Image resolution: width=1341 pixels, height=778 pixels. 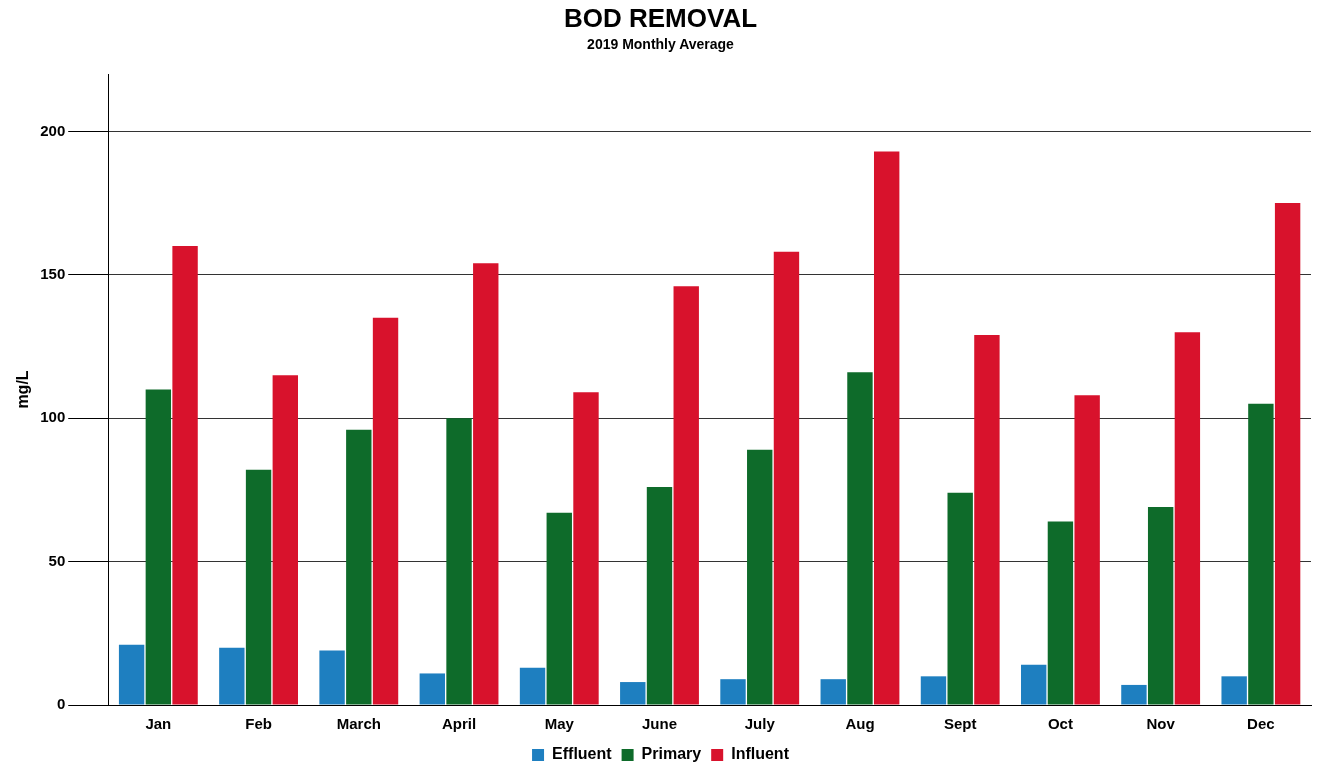 I want to click on legend-label: Effluent, so click(x=582, y=754).